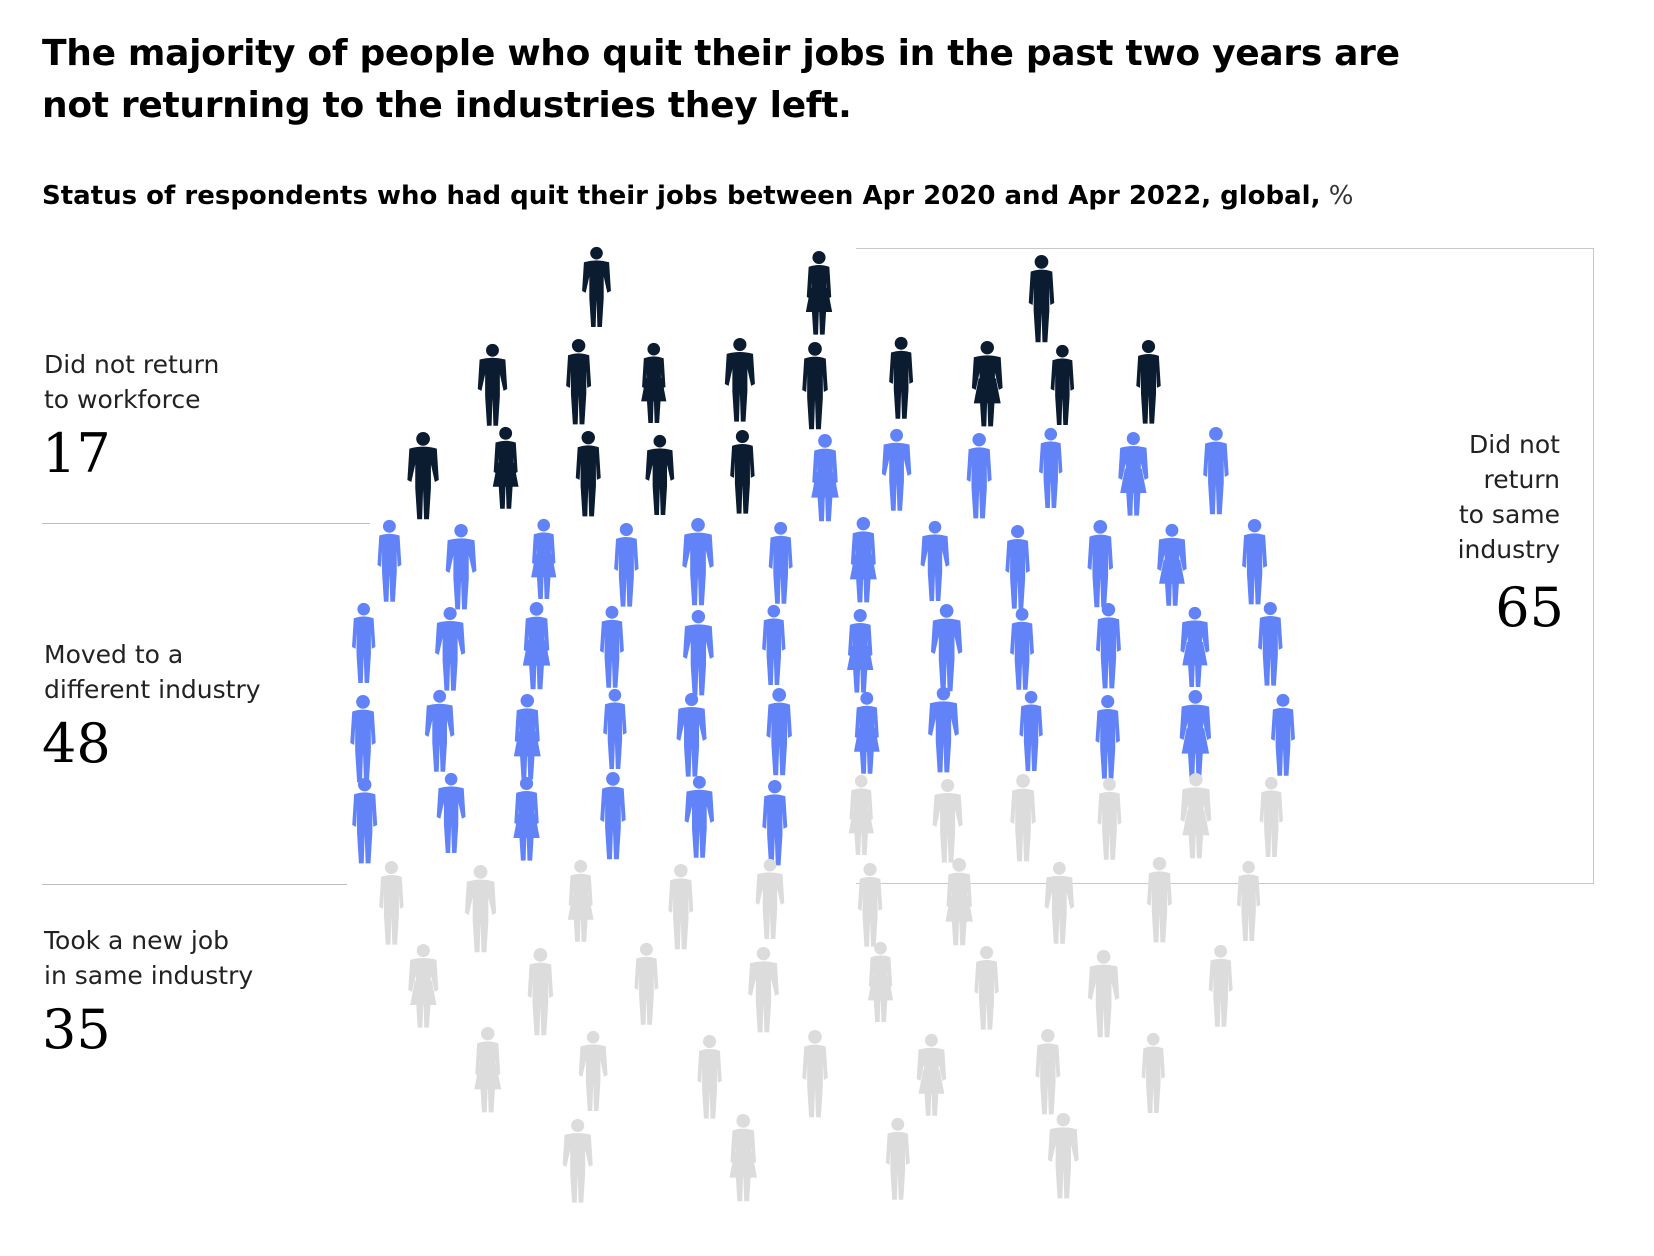 The image size is (1654, 1256). I want to click on combined-label-line3: to same, so click(1509, 514).